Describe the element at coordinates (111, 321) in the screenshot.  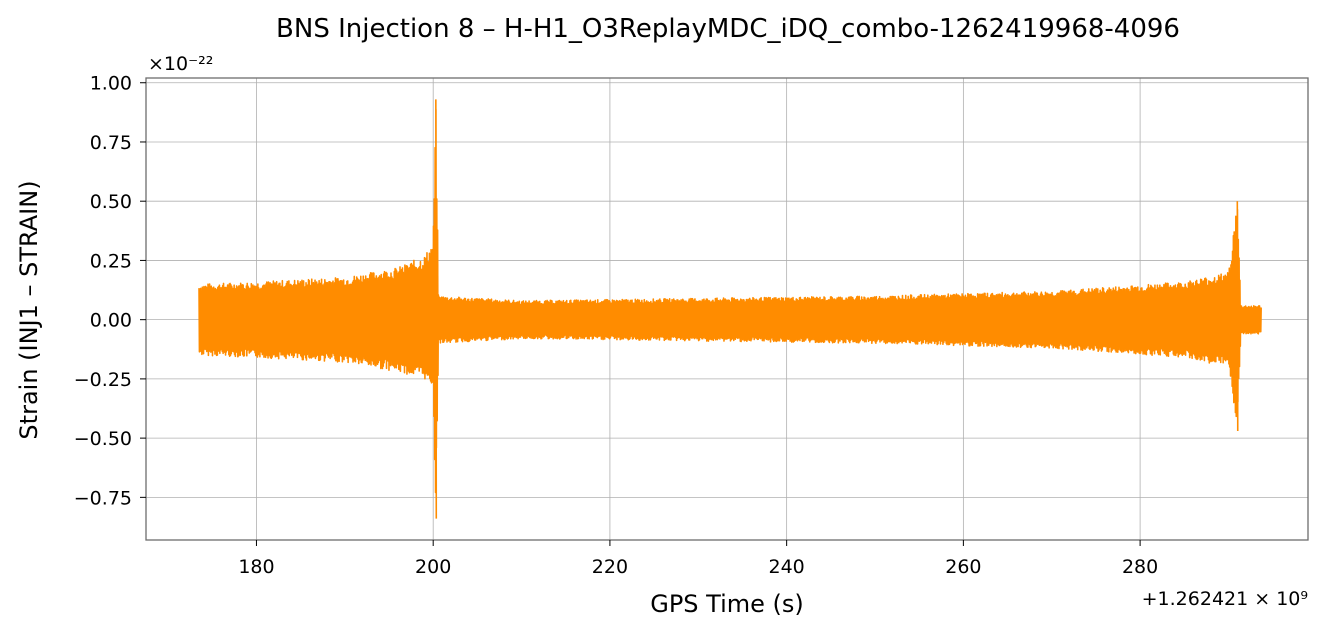
I see `y-tick-label: 0.00` at that location.